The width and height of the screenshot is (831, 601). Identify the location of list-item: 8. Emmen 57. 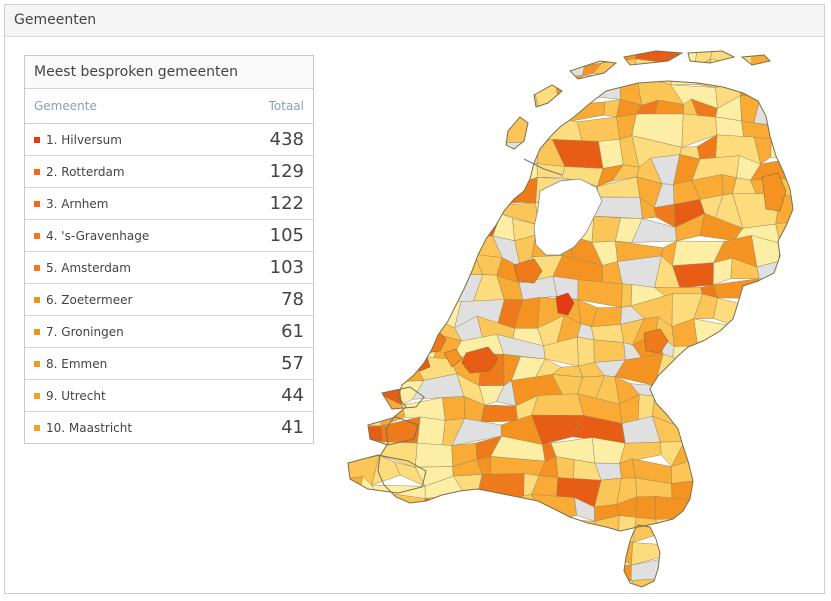
(169, 364).